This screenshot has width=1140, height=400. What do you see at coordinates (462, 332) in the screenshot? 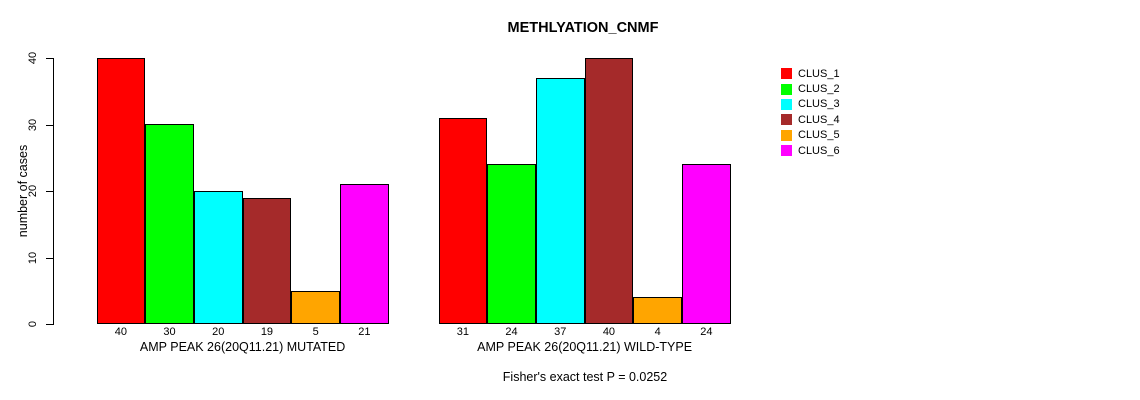
I see `bar-value-label: 31` at bounding box center [462, 332].